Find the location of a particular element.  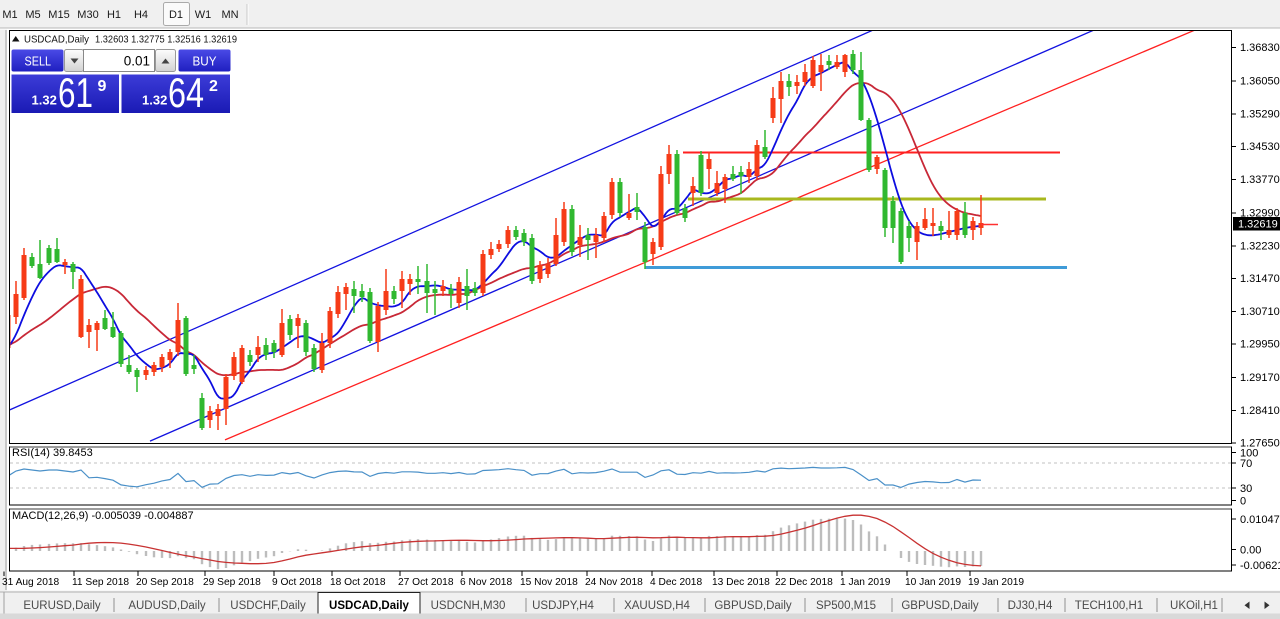

svg-text: D1 is located at coordinates (176, 15).